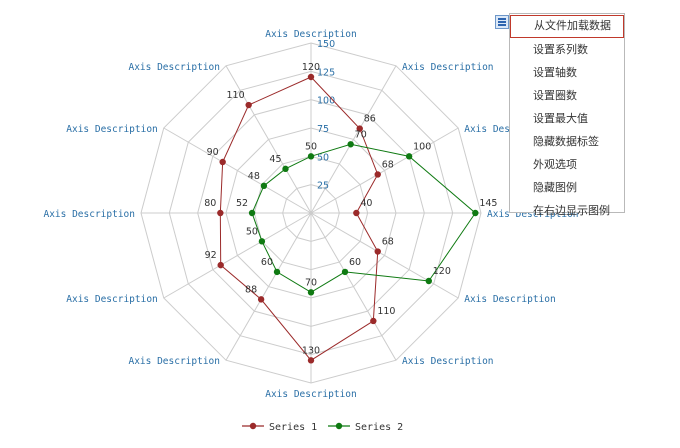 The height and width of the screenshot is (448, 680). Describe the element at coordinates (422, 146) in the screenshot. I see `data-label: 100` at that location.